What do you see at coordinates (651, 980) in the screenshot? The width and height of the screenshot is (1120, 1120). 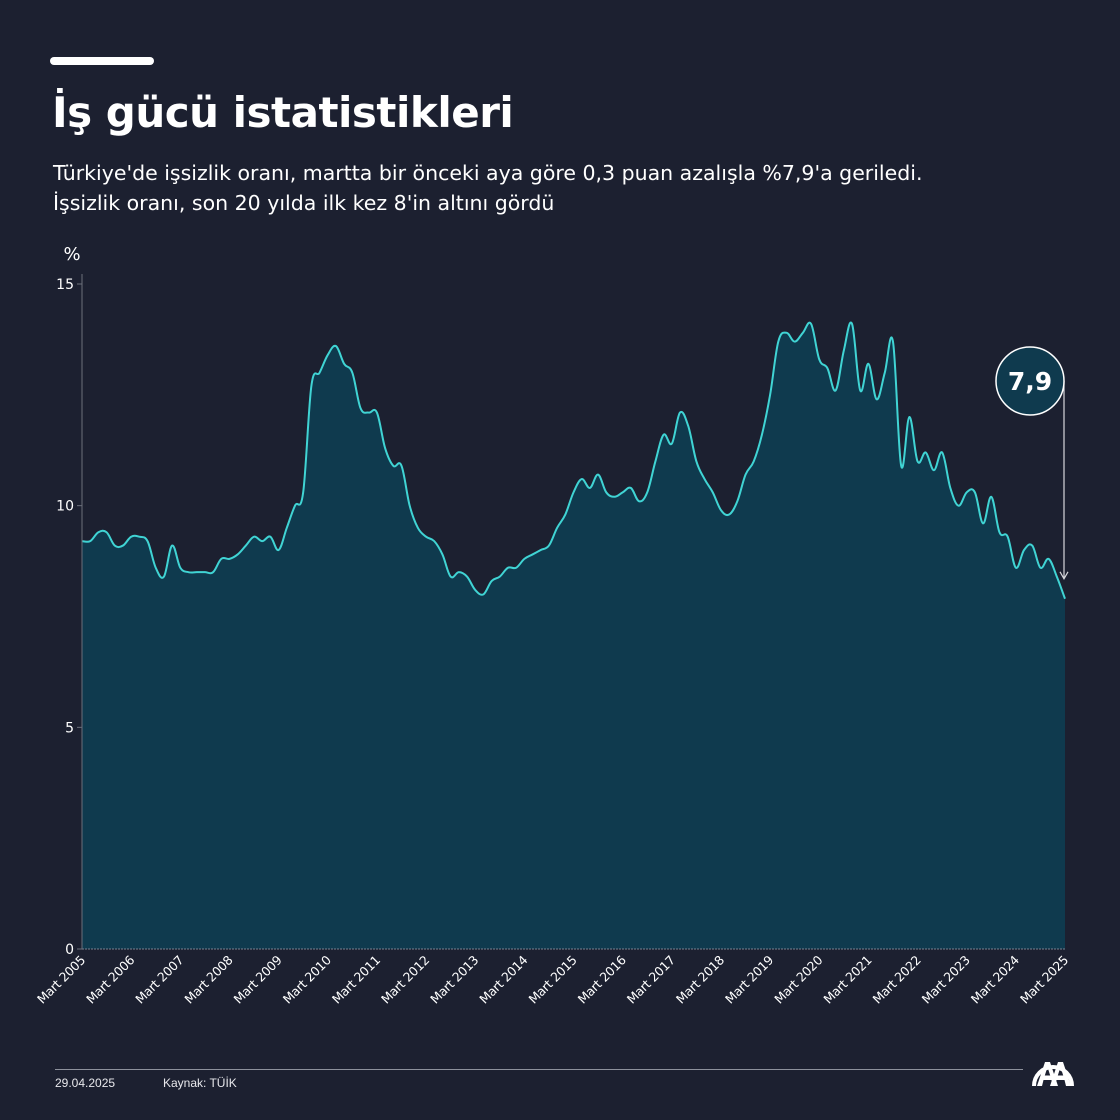 I see `x-tick-label: Mart 2017` at bounding box center [651, 980].